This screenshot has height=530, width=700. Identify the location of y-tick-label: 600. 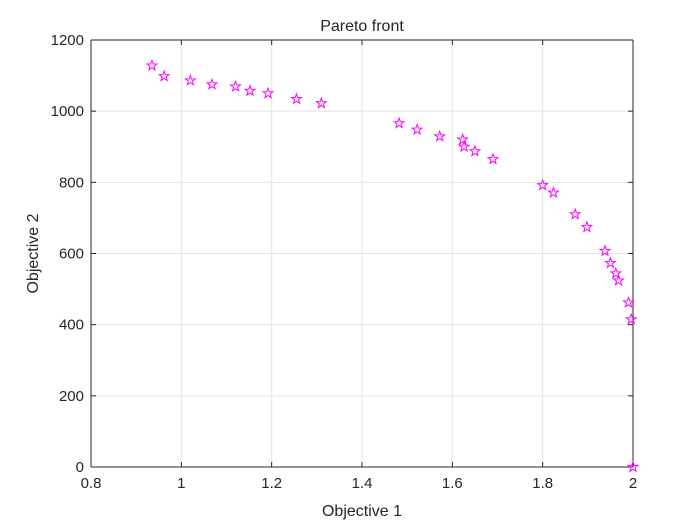
(71, 254).